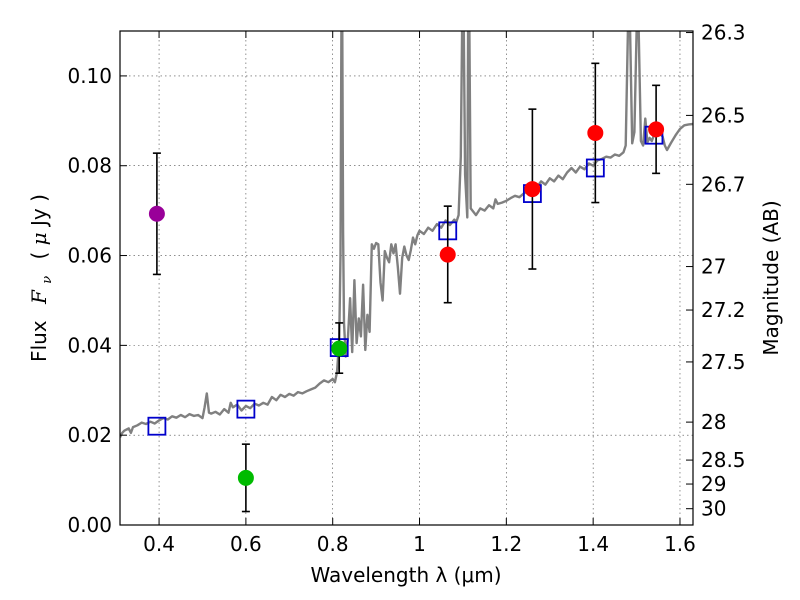 This screenshot has height=600, width=800. Describe the element at coordinates (723, 362) in the screenshot. I see `mag-tick-label: 27.5` at that location.